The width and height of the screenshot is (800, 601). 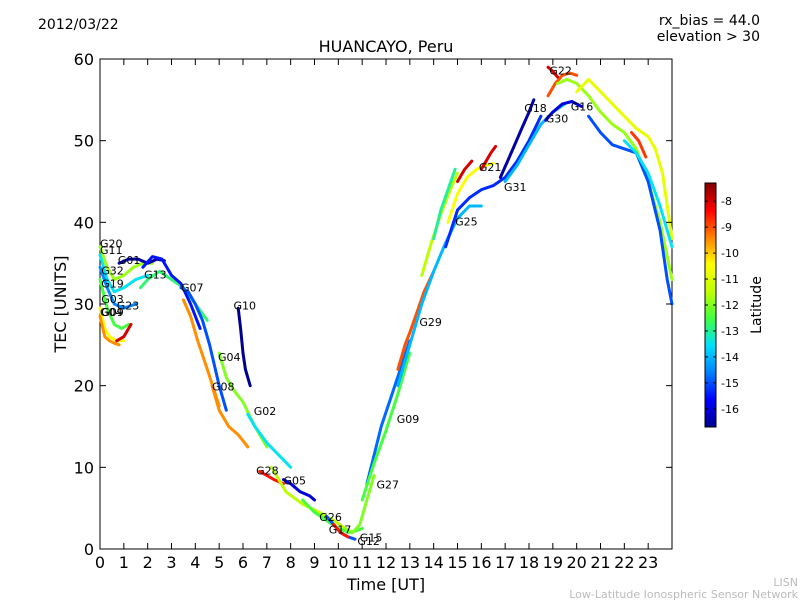 I want to click on colorbar-tick-label: -13, so click(x=730, y=331).